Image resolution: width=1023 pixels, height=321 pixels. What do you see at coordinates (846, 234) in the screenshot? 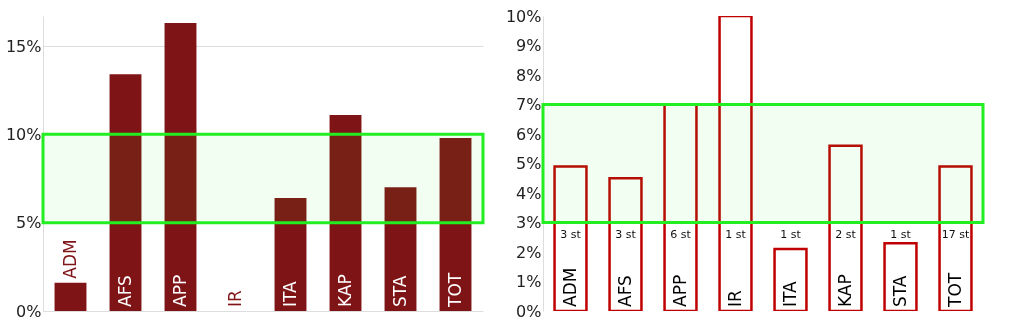
I see `annotation: 2 st` at bounding box center [846, 234].